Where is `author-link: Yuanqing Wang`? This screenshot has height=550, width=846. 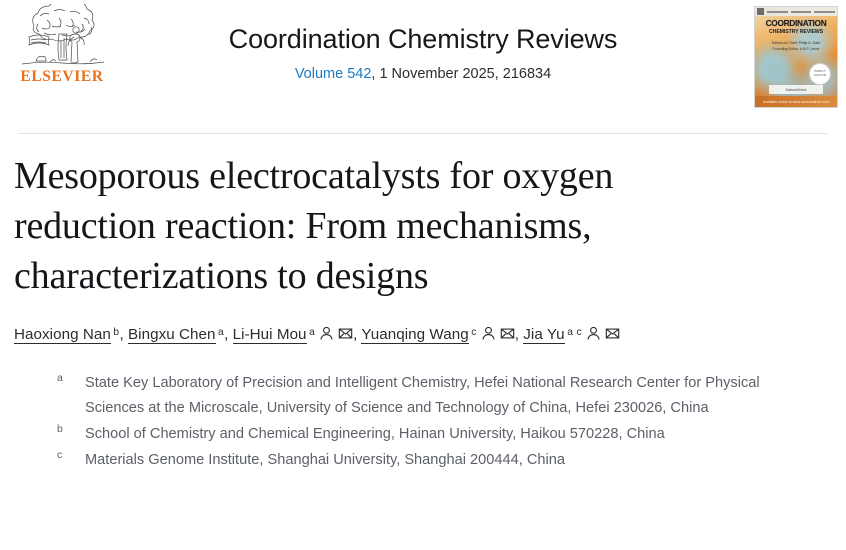
author-link: Yuanqing Wang is located at coordinates (415, 335).